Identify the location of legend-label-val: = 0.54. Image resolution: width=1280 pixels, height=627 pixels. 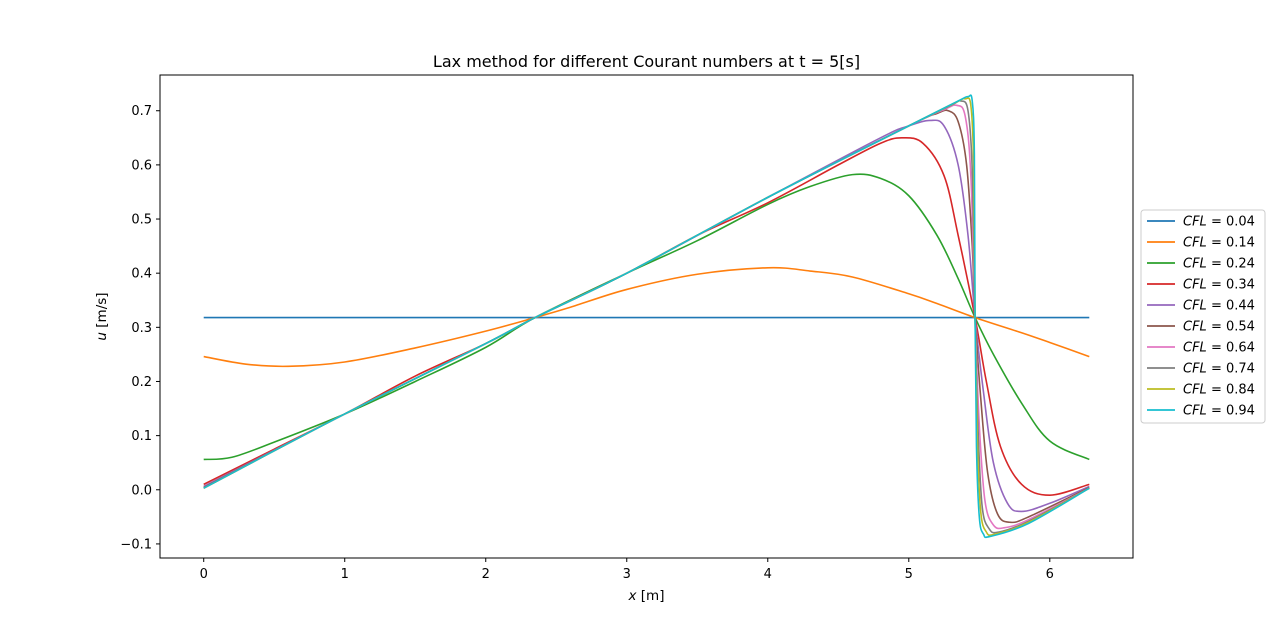
(1231, 327).